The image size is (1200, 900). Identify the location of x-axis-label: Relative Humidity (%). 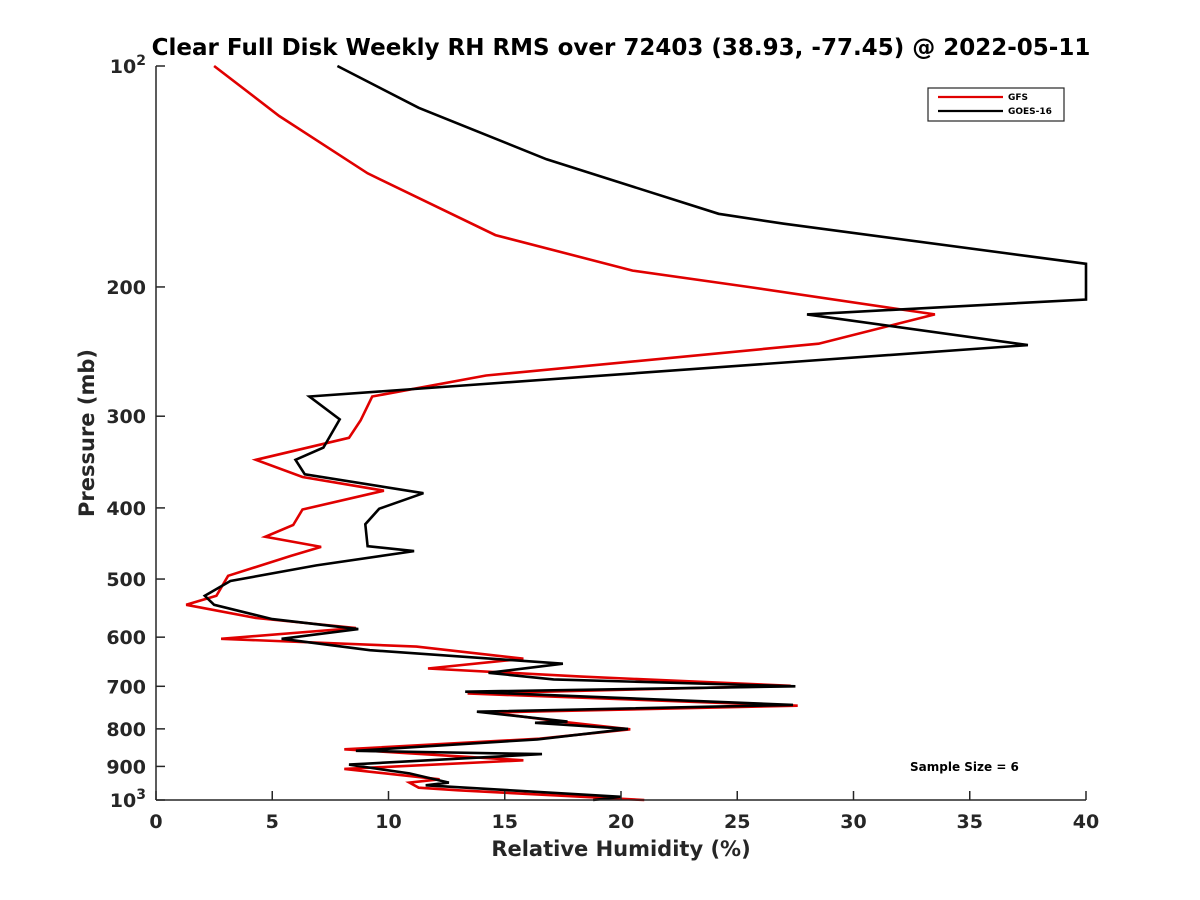
(620, 849).